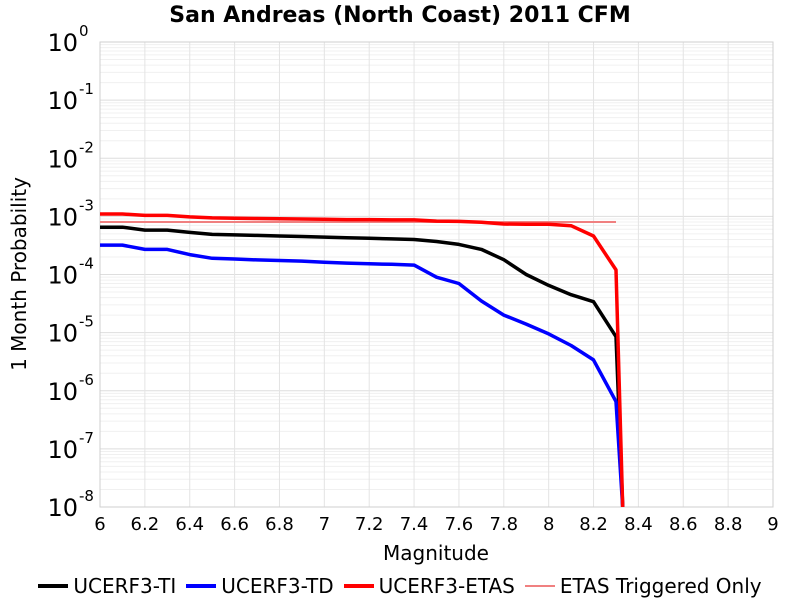 Image resolution: width=800 pixels, height=600 pixels. What do you see at coordinates (279, 524) in the screenshot?
I see `x-tick-label: 6.8` at bounding box center [279, 524].